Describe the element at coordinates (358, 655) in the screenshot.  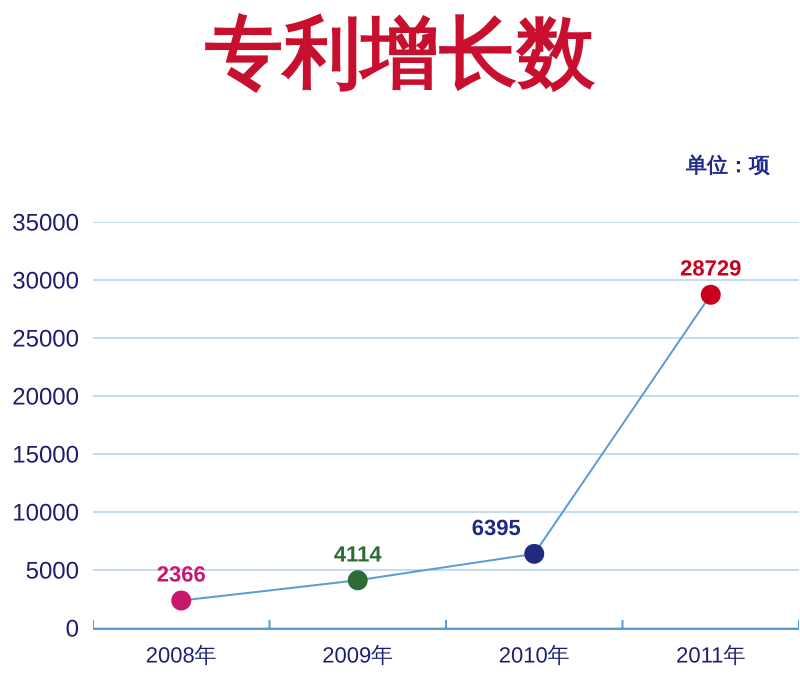
I see `x-tick-label: 2009年` at that location.